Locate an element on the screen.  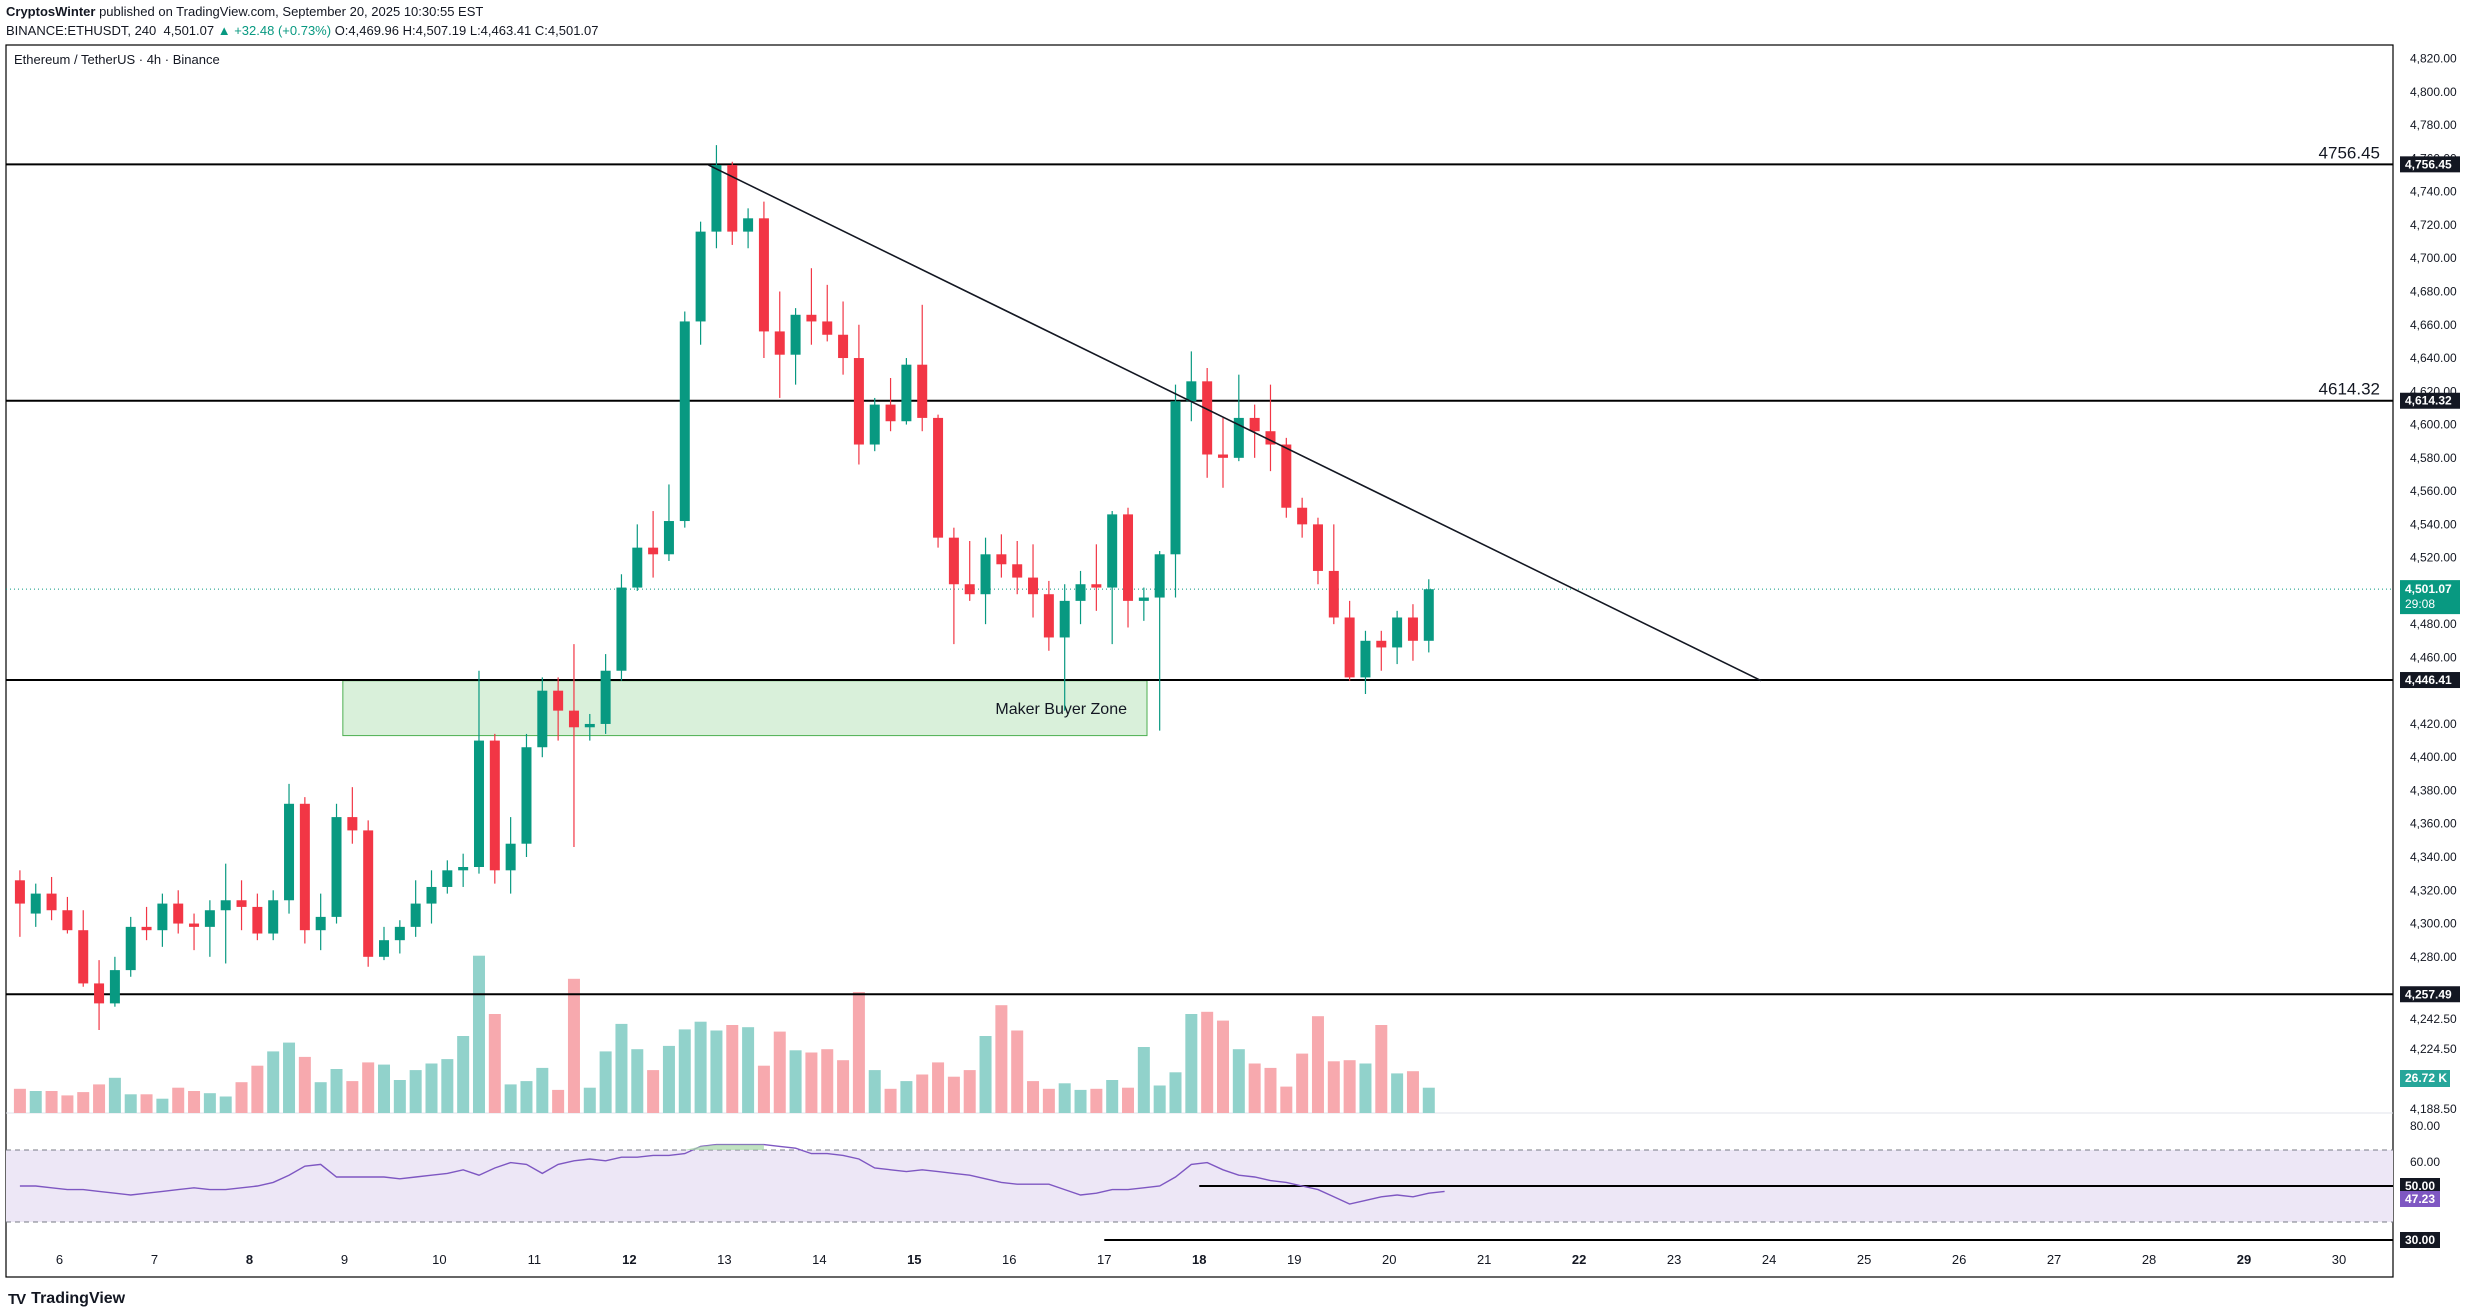
tradingview-icon: TV is located at coordinates (17, 1299).